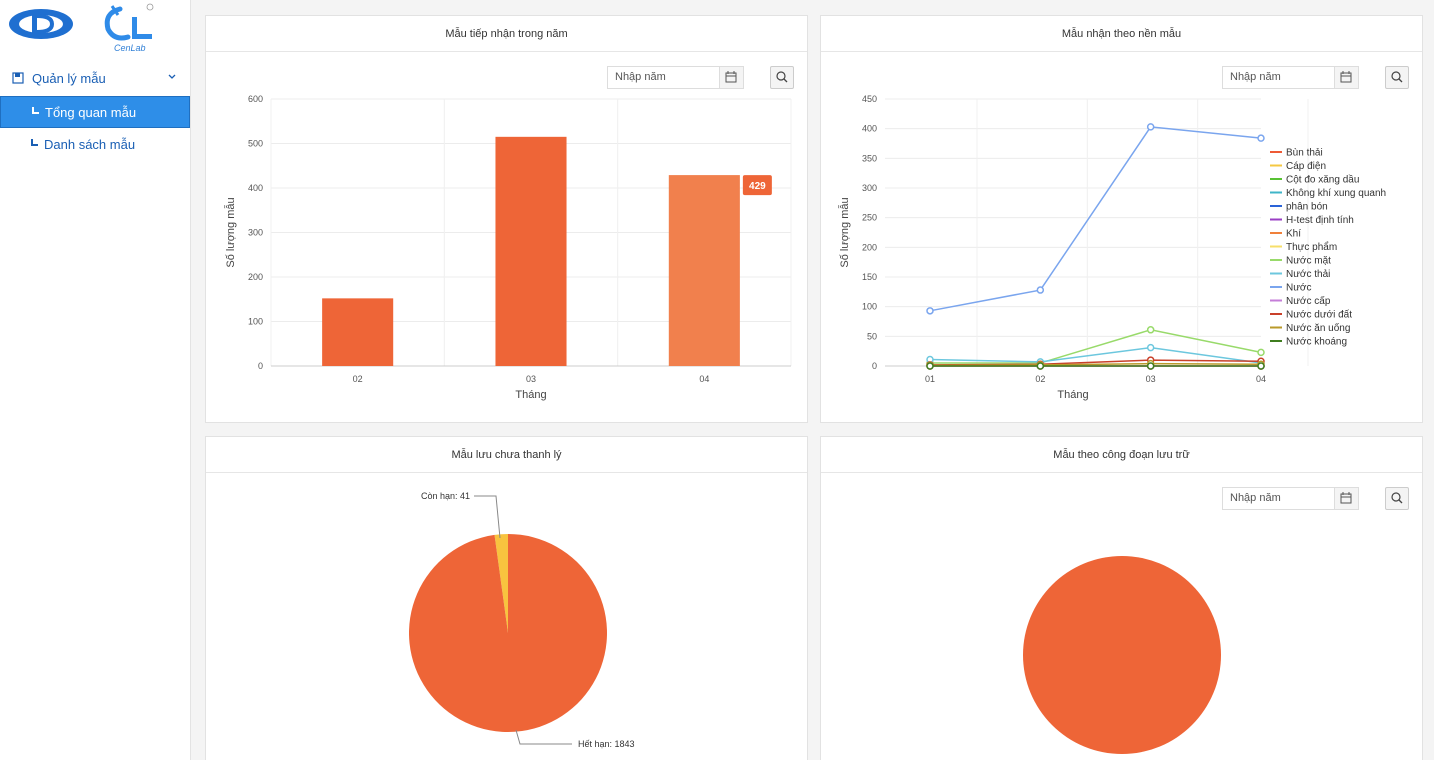  What do you see at coordinates (1121, 455) in the screenshot?
I see `panel-title: Mẫu theo công đoạn lưu trữ` at bounding box center [1121, 455].